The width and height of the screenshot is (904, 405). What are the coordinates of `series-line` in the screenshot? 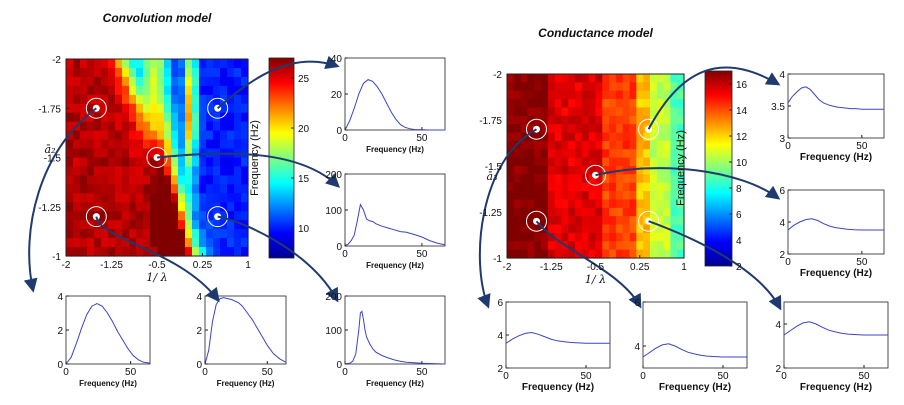 It's located at (835, 224).